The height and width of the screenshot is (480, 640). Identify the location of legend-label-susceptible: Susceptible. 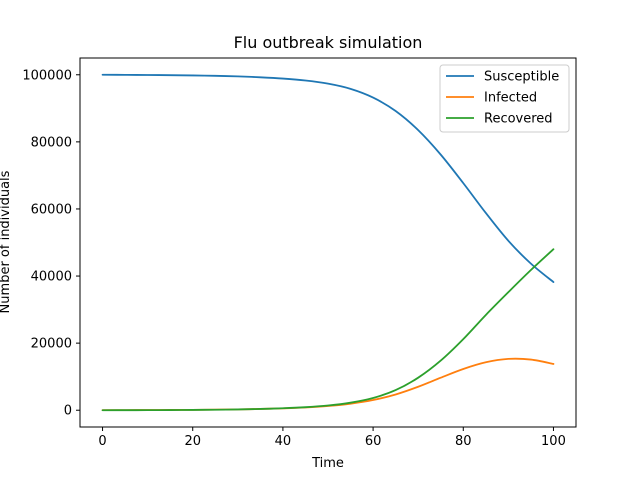
(521, 77).